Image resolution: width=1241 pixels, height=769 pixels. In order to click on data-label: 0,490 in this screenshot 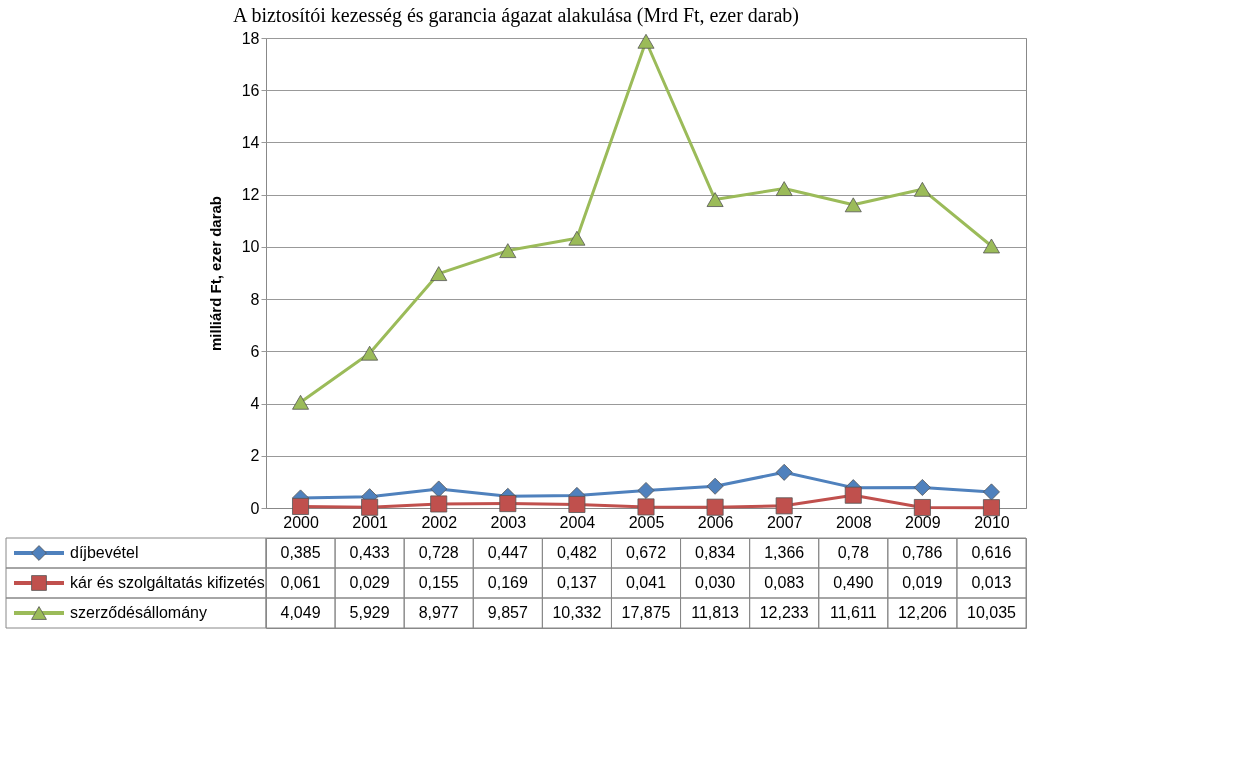, I will do `click(853, 582)`.